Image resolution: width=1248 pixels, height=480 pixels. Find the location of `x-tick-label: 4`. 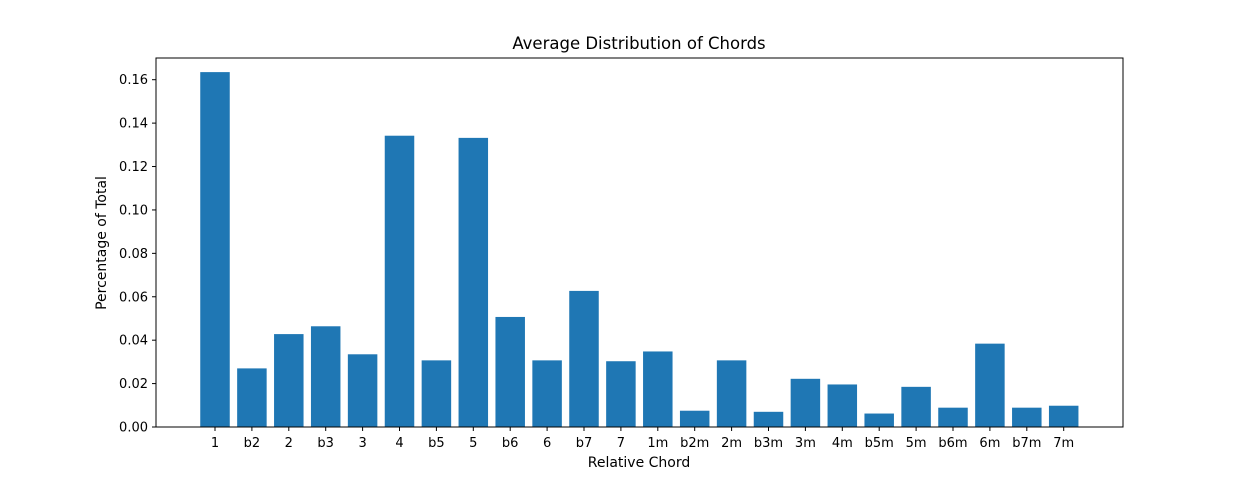

x-tick-label: 4 is located at coordinates (399, 443).